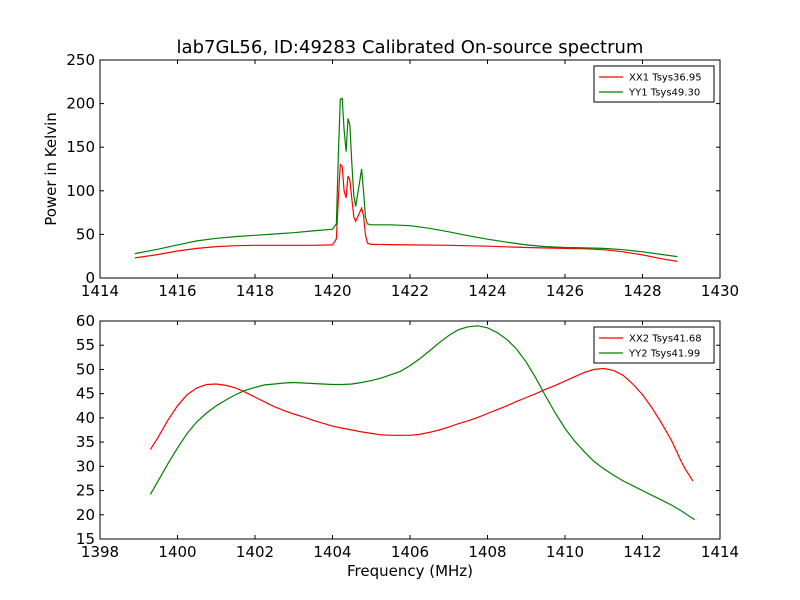 The image size is (800, 600). Describe the element at coordinates (664, 354) in the screenshot. I see `chart2-legend-label-2: YY2 Tsys41.99` at that location.